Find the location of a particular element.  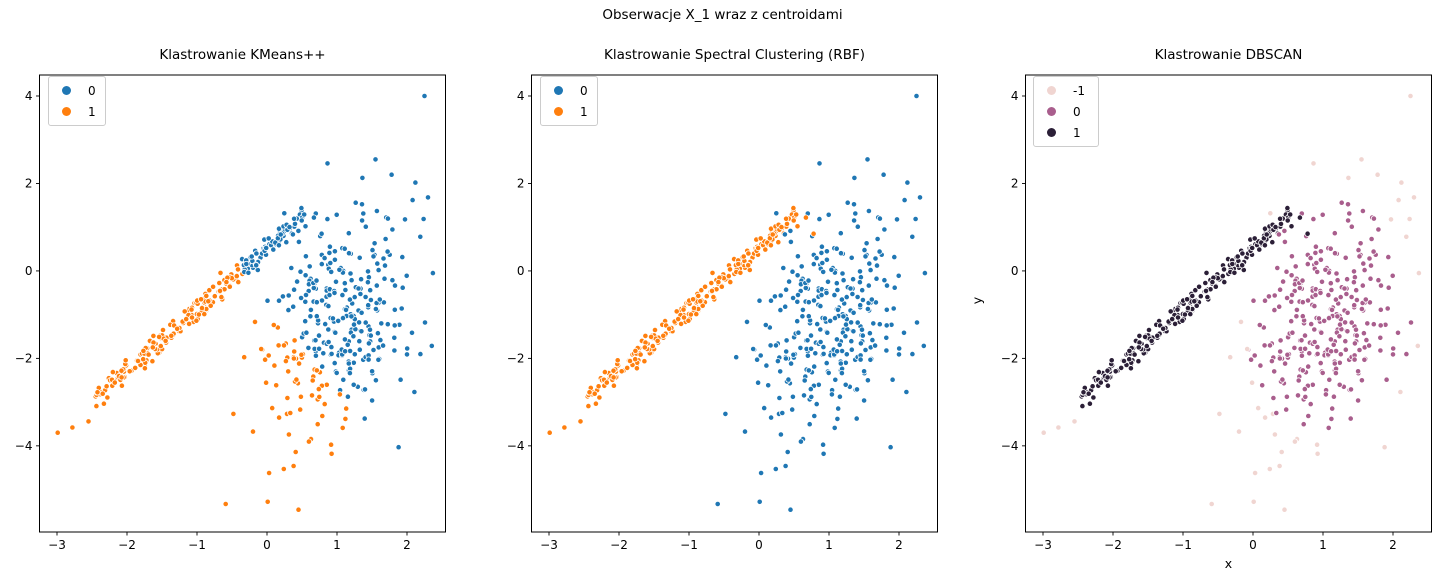

legend-entry: 1 is located at coordinates (569, 111).